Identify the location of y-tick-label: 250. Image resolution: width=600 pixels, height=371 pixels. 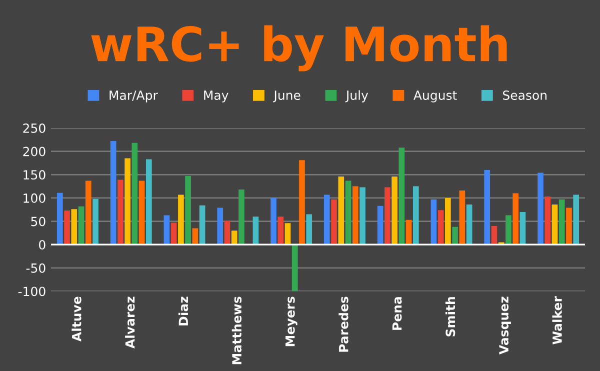
(34, 128).